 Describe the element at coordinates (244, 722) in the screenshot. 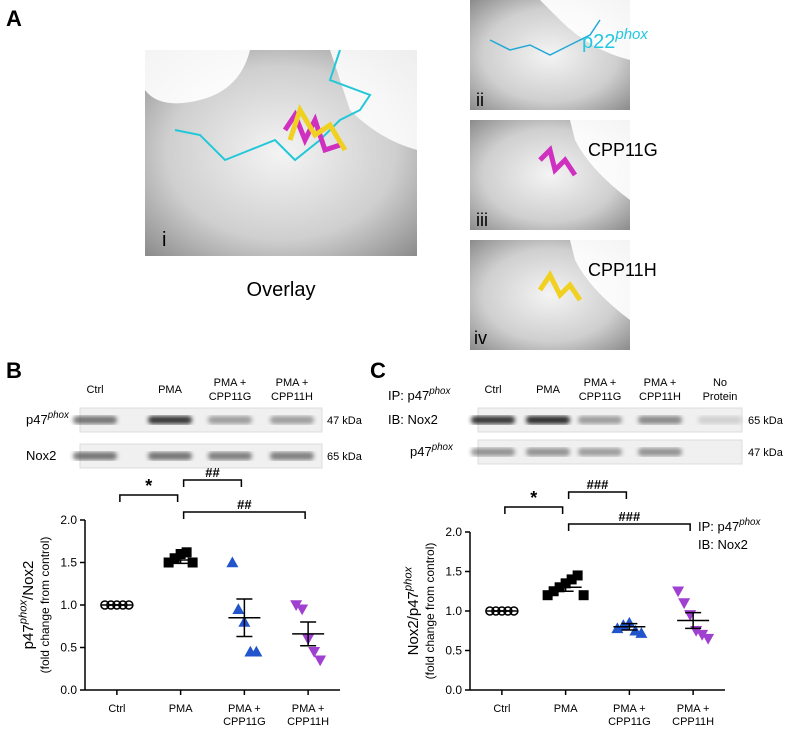

I see `x-tick-label: CPP11G` at that location.